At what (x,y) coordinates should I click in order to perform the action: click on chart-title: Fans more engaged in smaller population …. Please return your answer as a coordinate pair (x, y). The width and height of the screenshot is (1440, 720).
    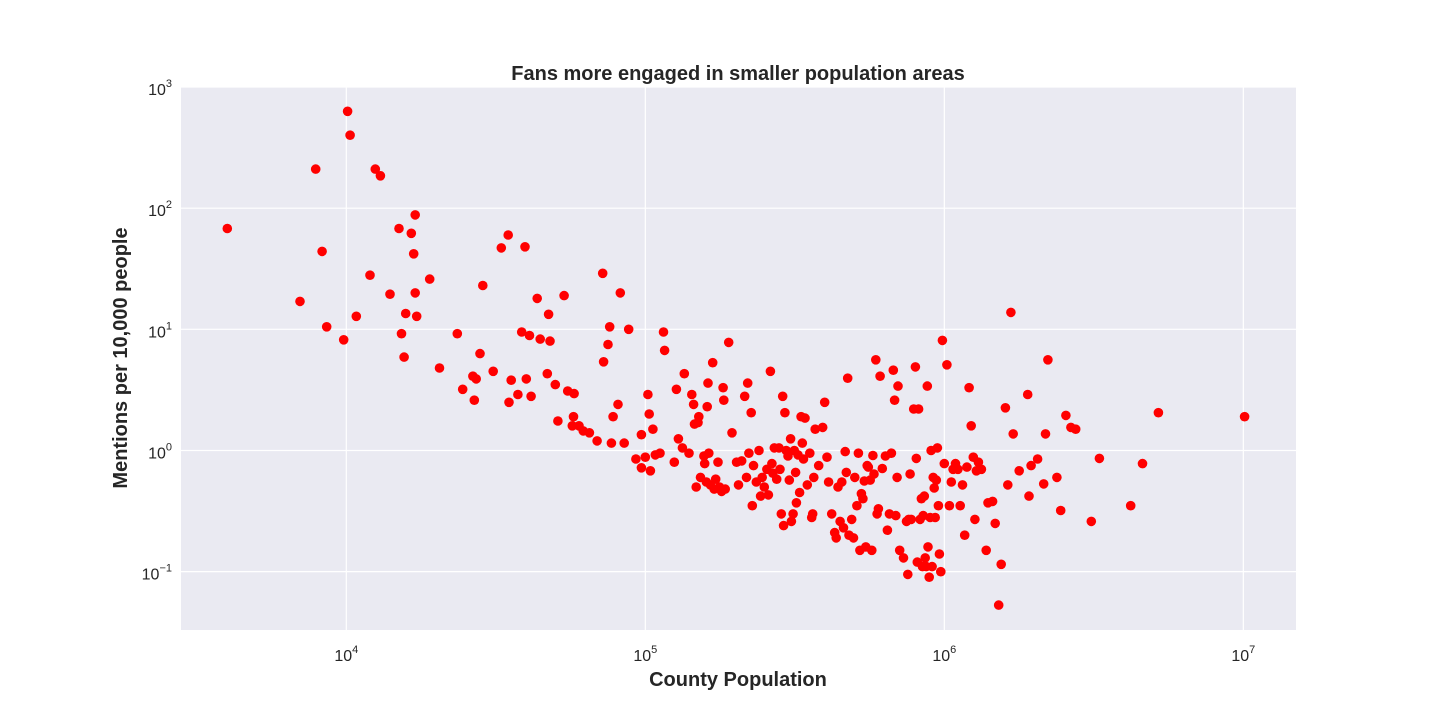
    Looking at the image, I should click on (737, 74).